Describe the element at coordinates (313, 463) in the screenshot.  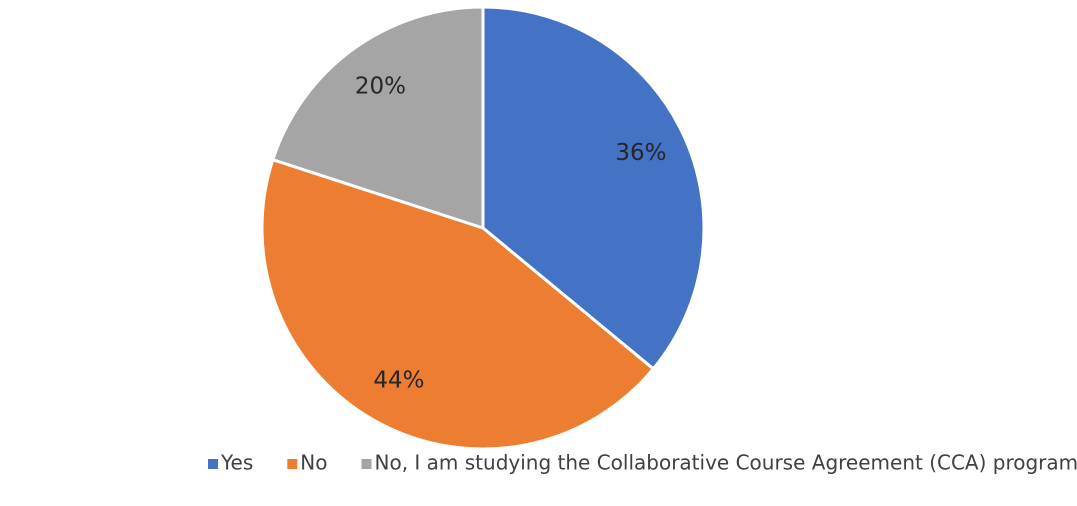
I see `legend-label: No` at that location.